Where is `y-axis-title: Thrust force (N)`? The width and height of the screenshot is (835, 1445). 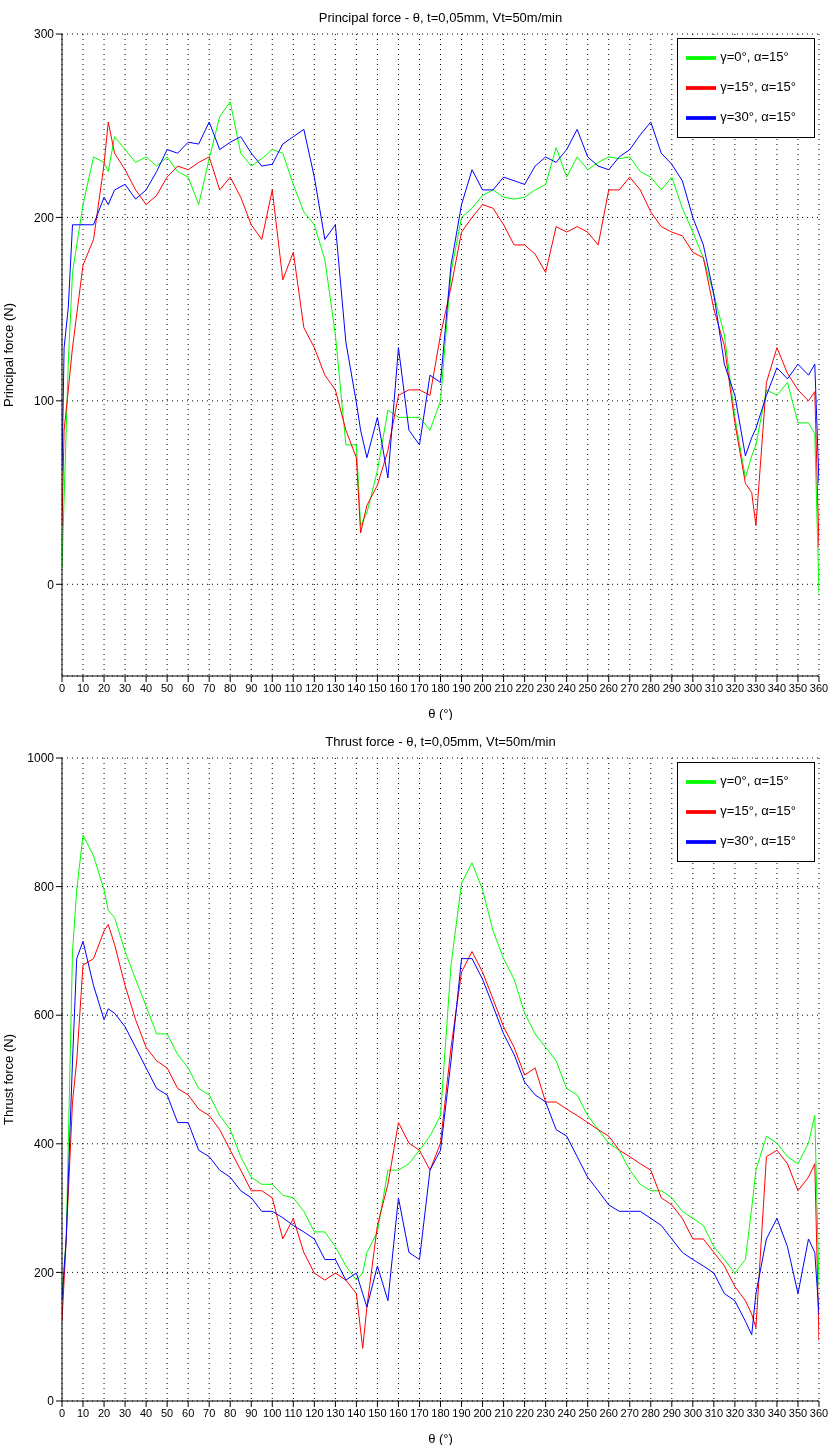
y-axis-title: Thrust force (N) is located at coordinates (8, 1079).